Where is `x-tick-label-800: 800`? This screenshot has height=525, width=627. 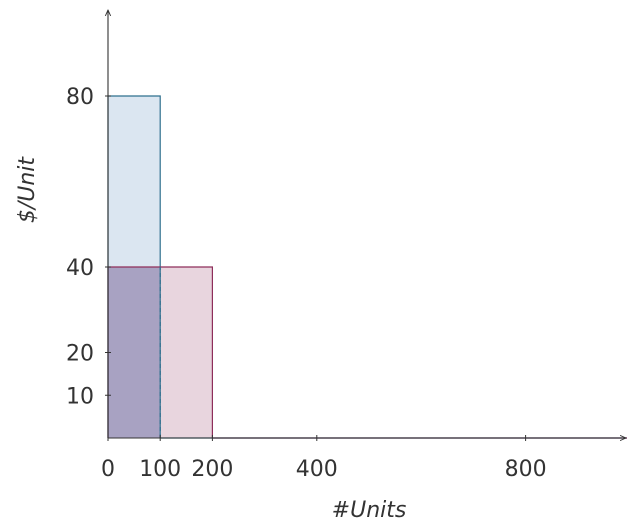
x-tick-label-800: 800 is located at coordinates (526, 469).